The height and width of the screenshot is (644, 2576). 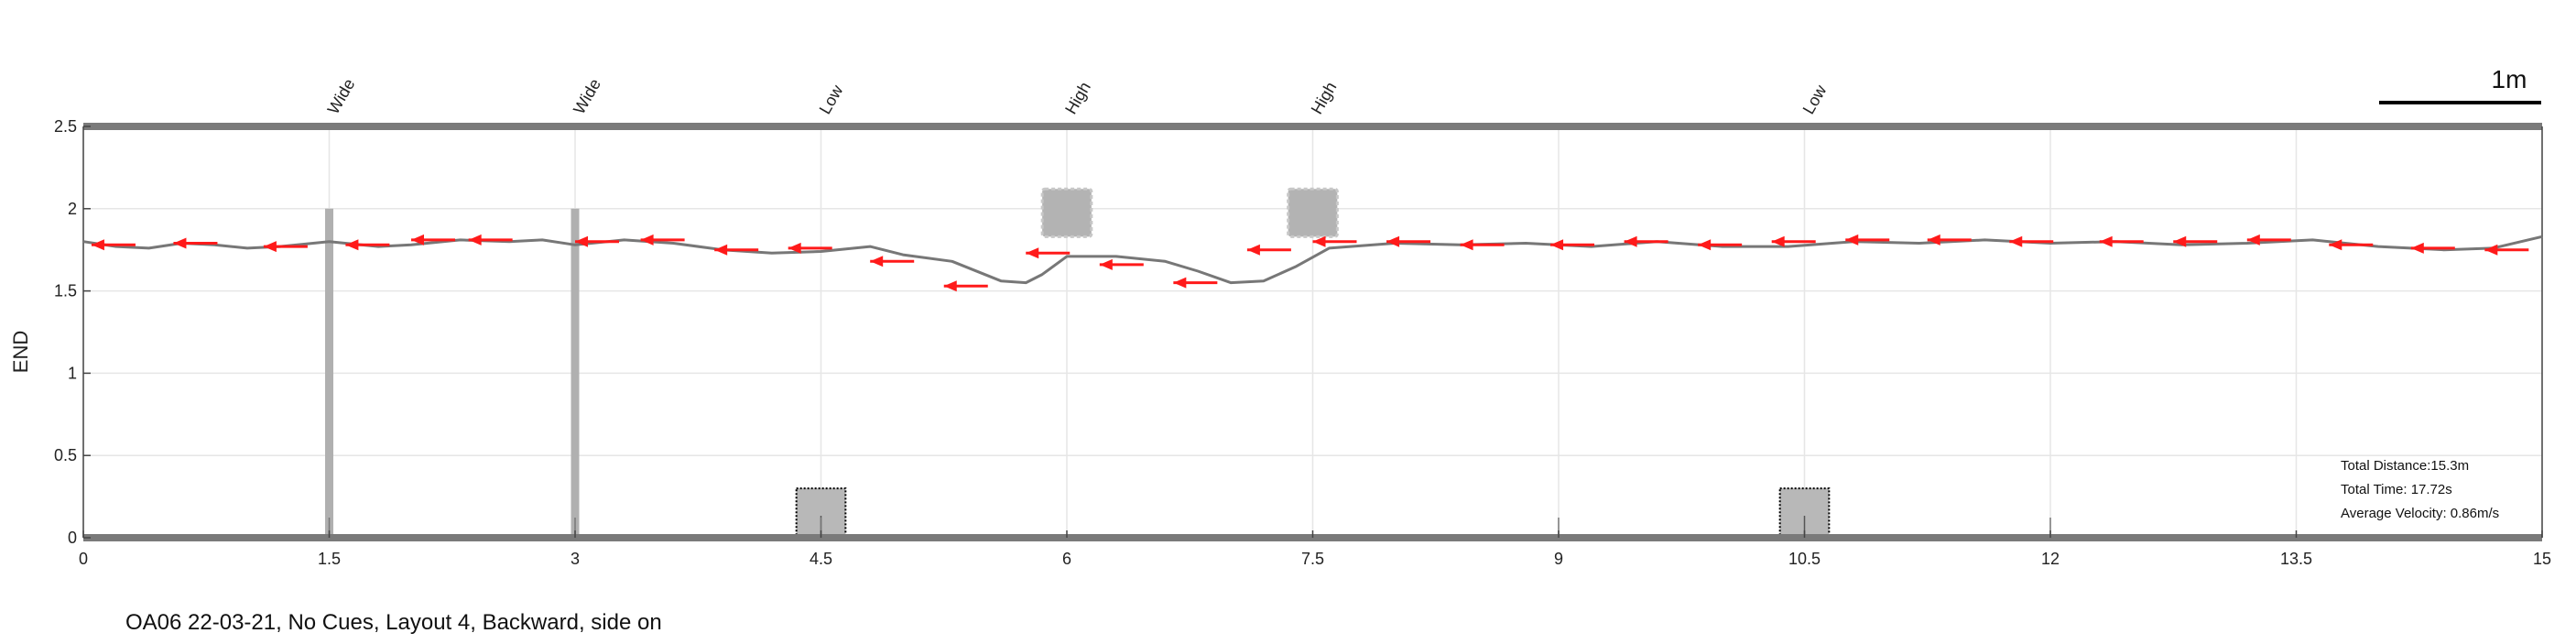 I want to click on x-tick-label: 12, so click(x=2050, y=559).